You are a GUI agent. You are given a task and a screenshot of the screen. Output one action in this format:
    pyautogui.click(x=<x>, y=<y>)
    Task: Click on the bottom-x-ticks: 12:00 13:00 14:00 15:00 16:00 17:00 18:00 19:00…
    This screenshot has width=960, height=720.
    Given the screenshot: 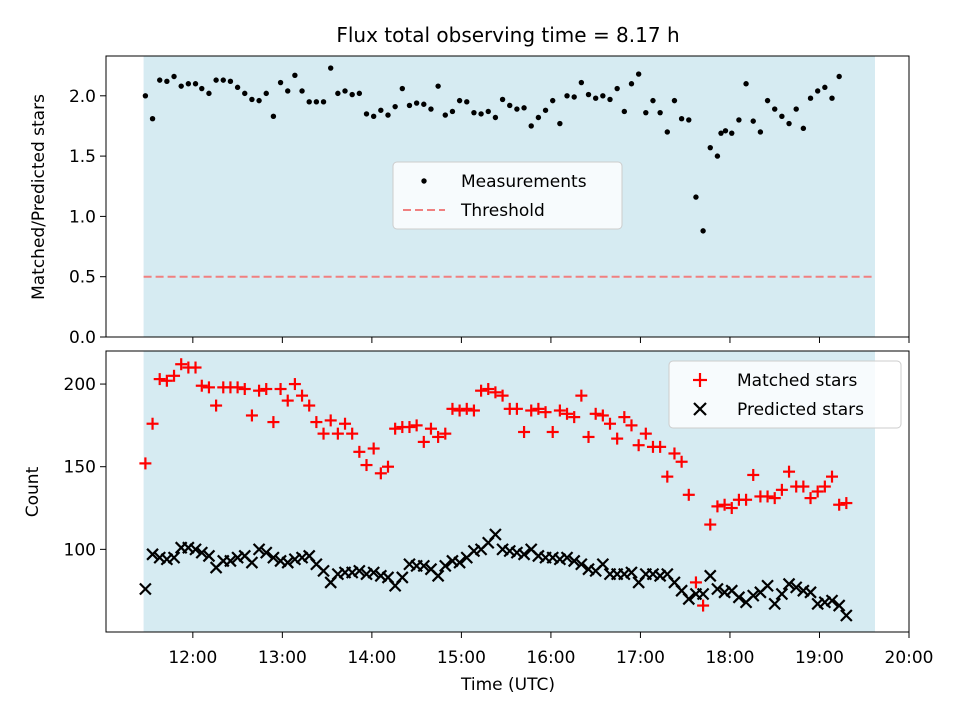 What is the action you would take?
    pyautogui.click(x=551, y=650)
    